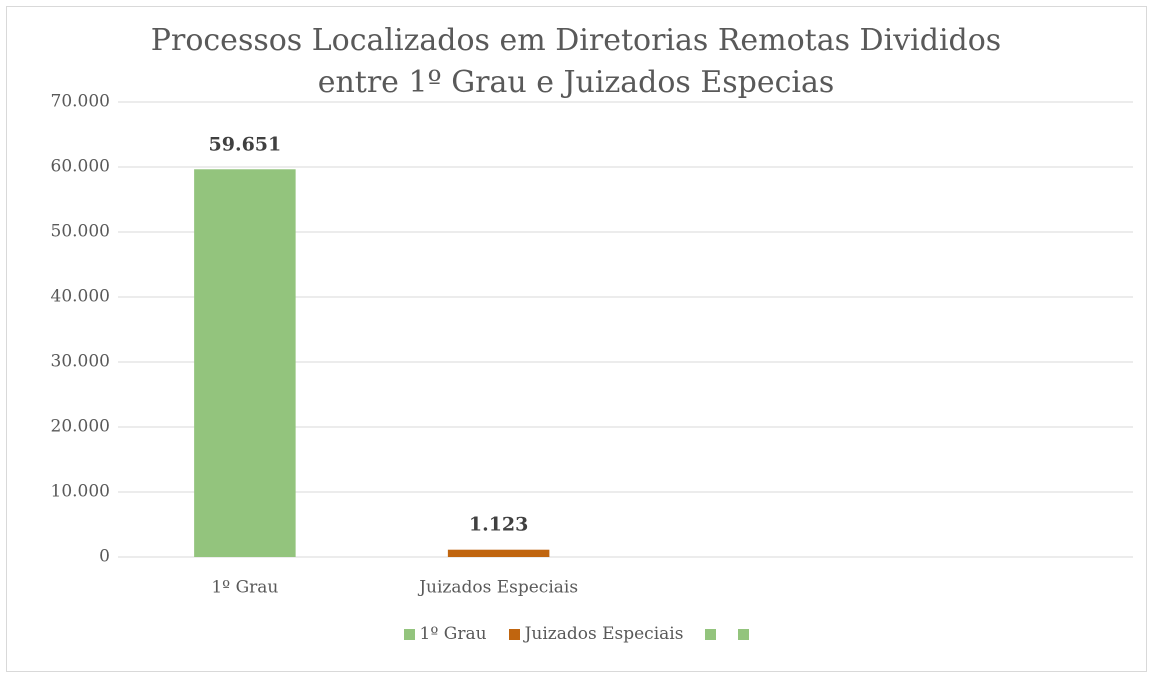 This screenshot has height=678, width=1153. I want to click on legend-item: 1º Grau, so click(445, 634).